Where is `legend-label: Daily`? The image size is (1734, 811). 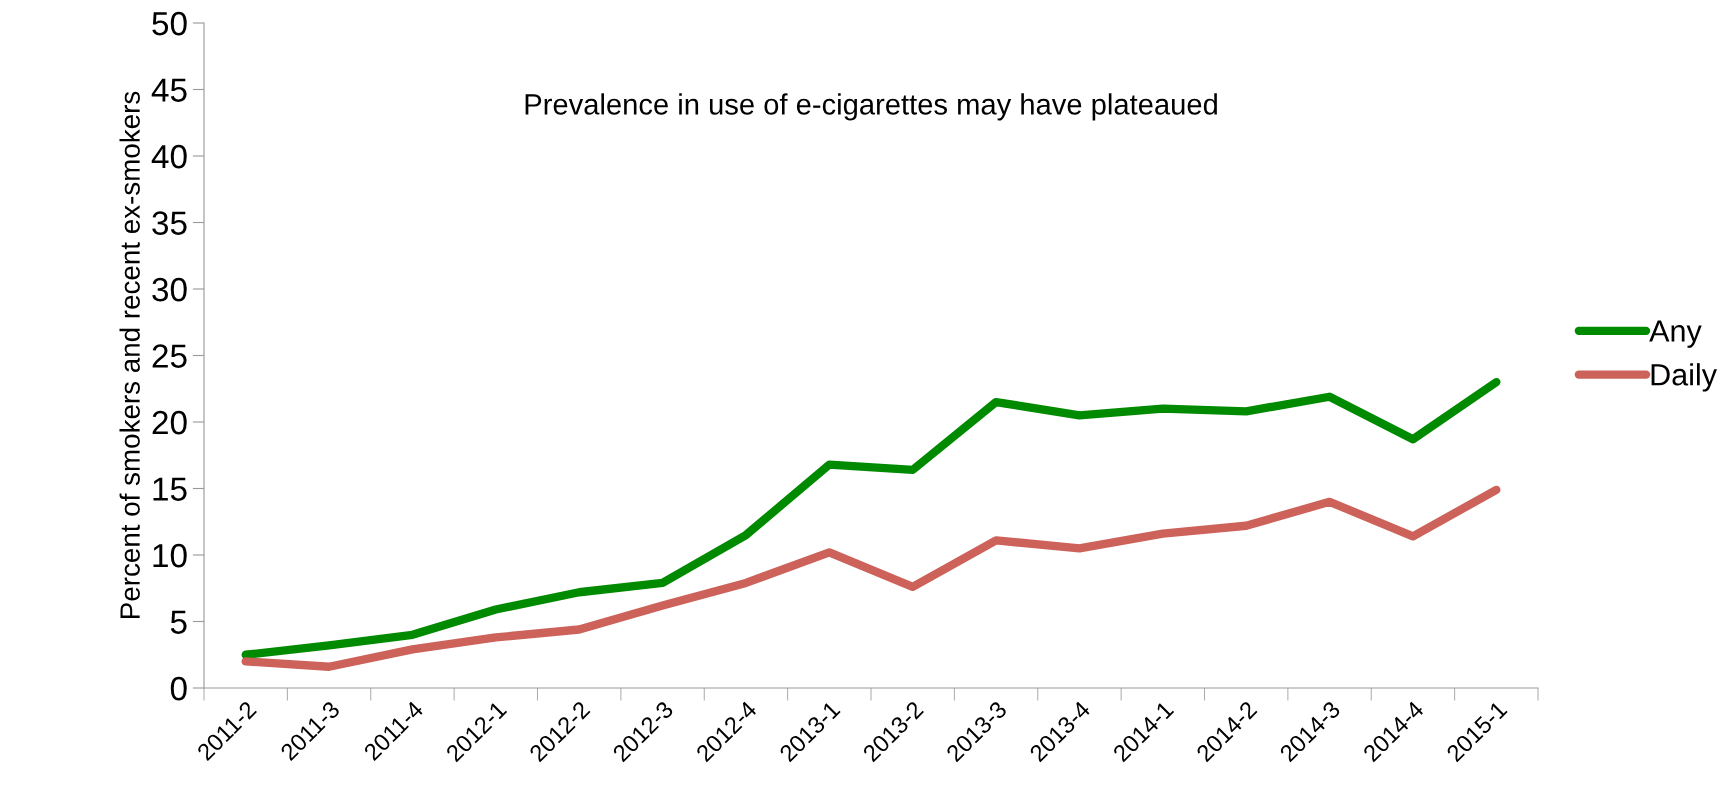
legend-label: Daily is located at coordinates (1684, 377).